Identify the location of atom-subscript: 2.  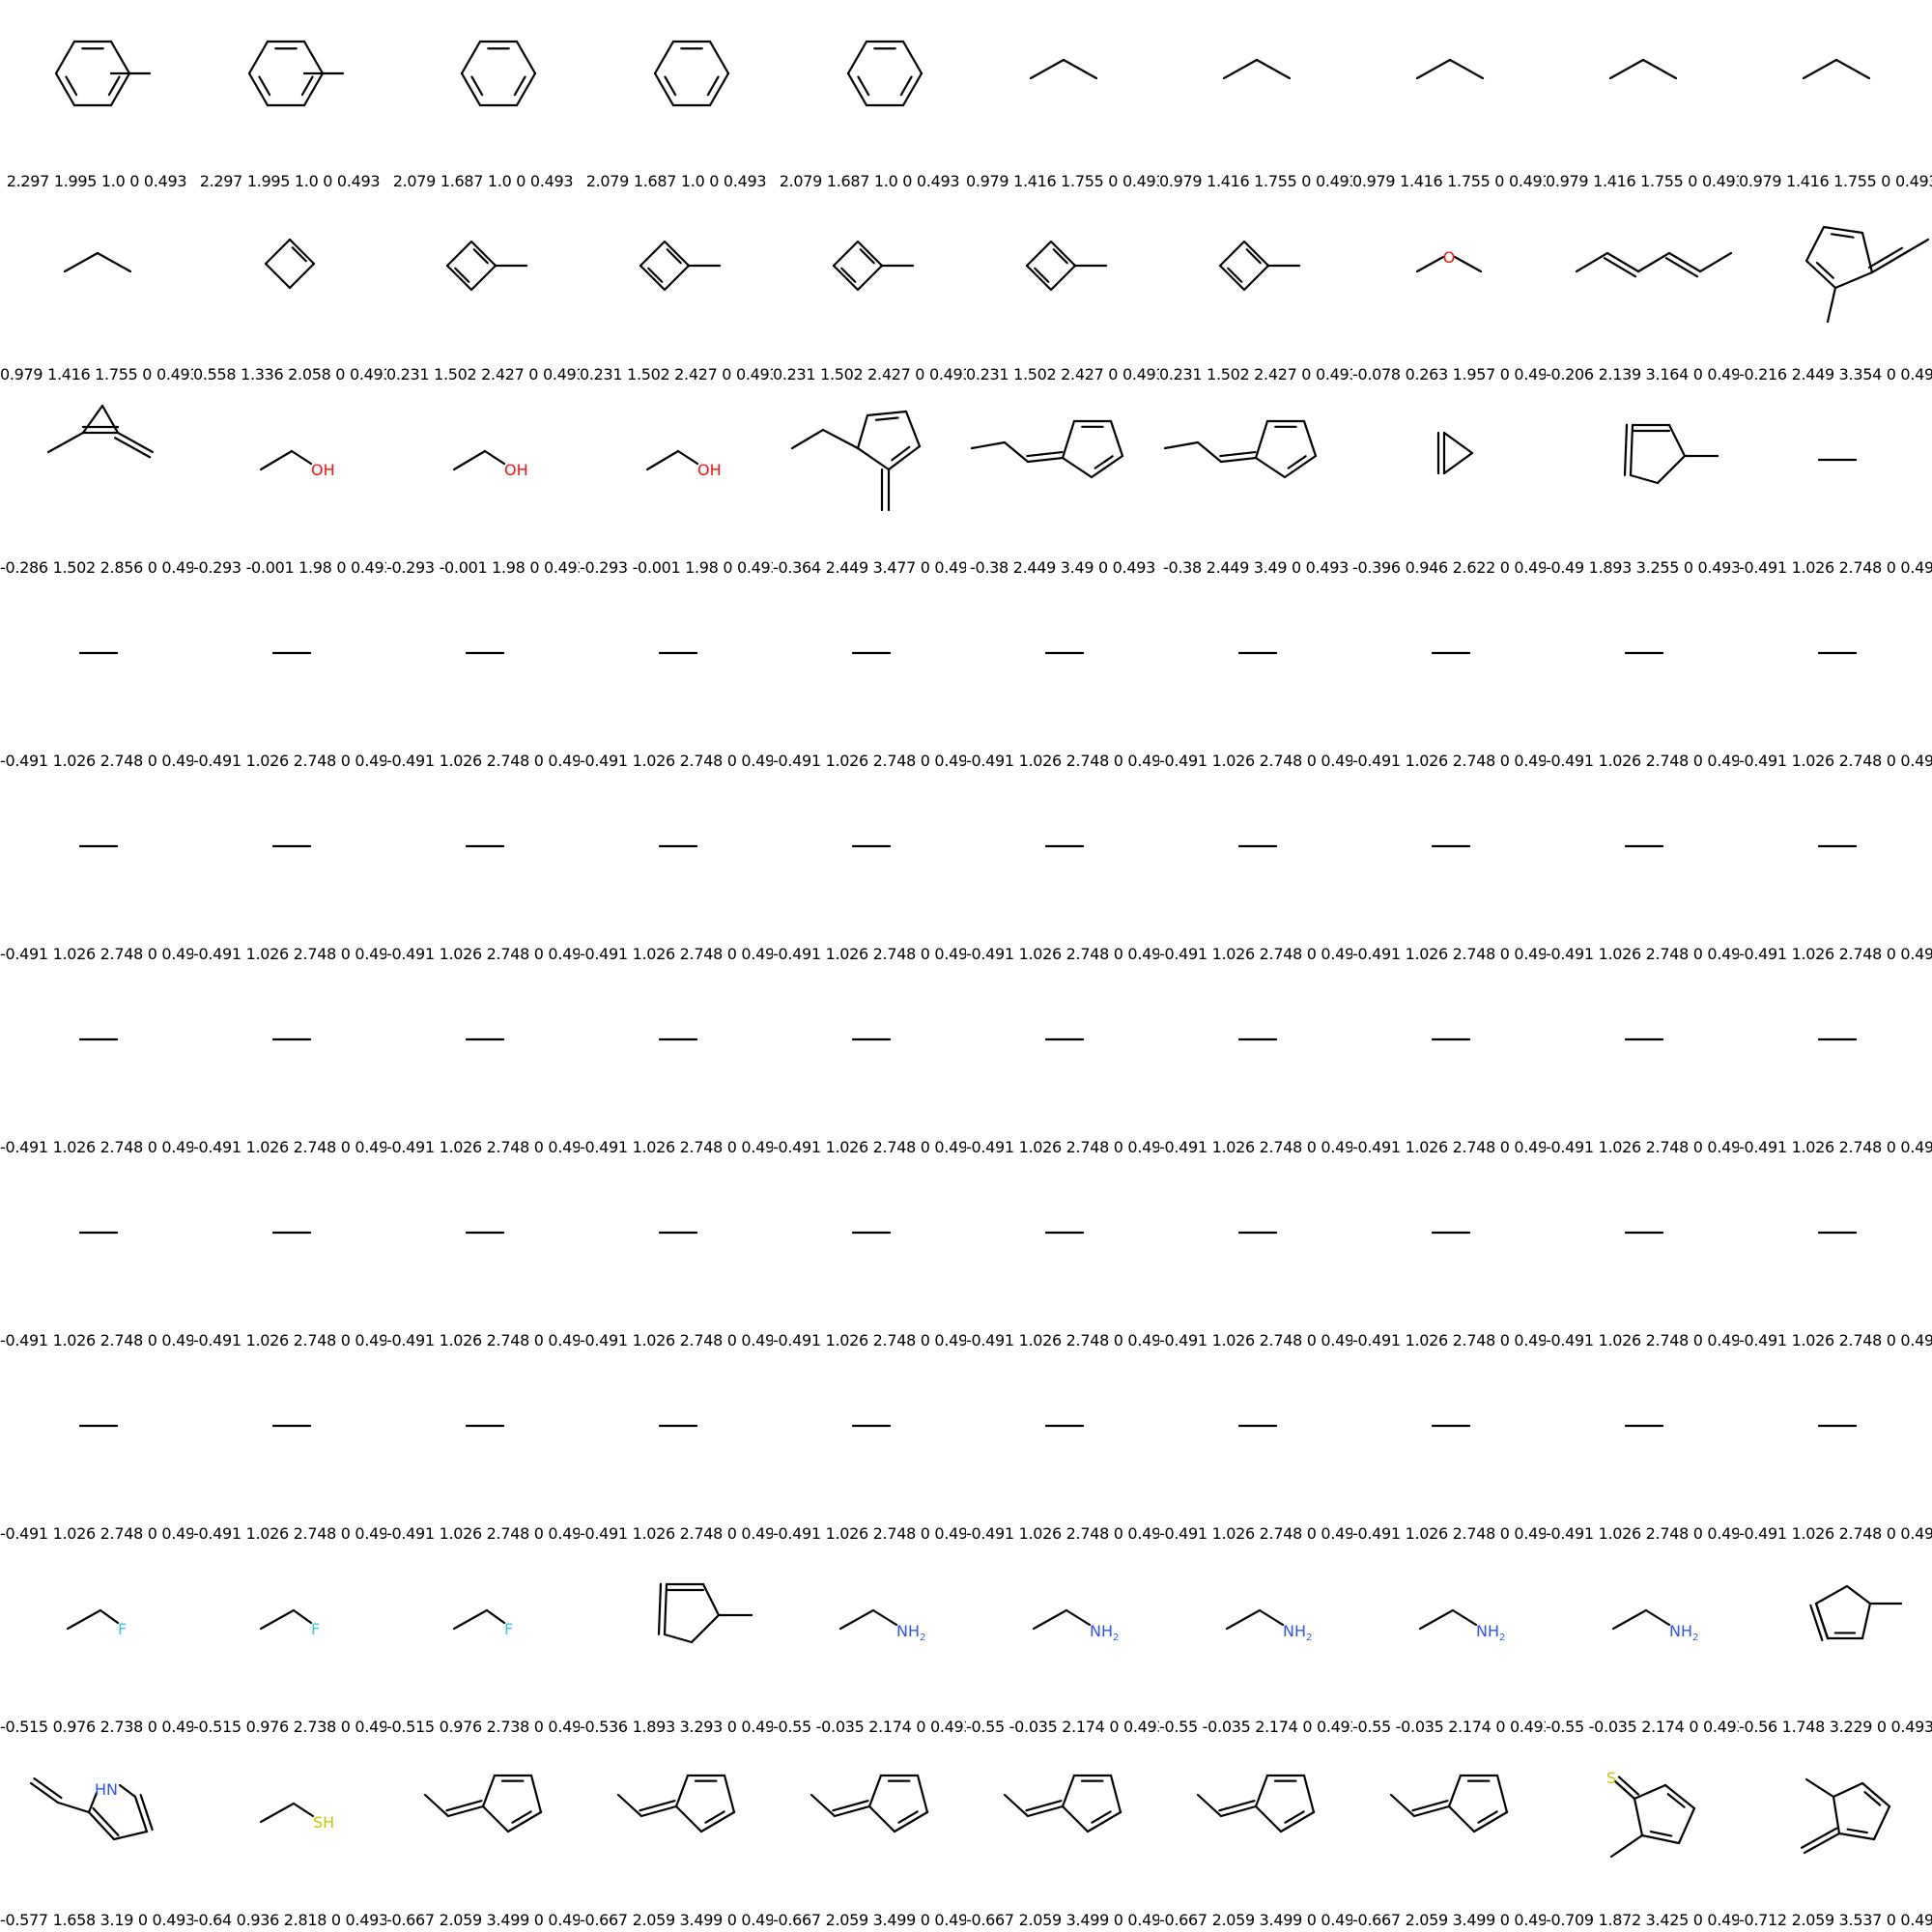
(1502, 1638).